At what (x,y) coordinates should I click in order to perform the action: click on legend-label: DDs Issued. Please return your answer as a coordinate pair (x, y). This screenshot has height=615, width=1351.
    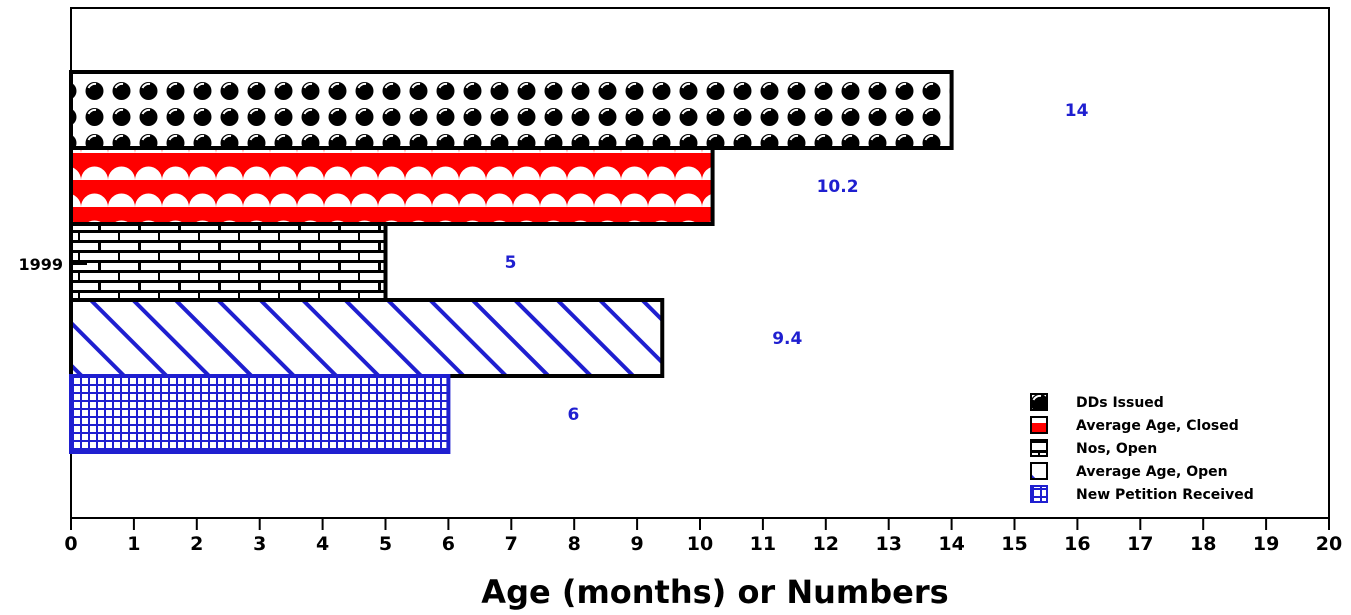
    Looking at the image, I should click on (1120, 403).